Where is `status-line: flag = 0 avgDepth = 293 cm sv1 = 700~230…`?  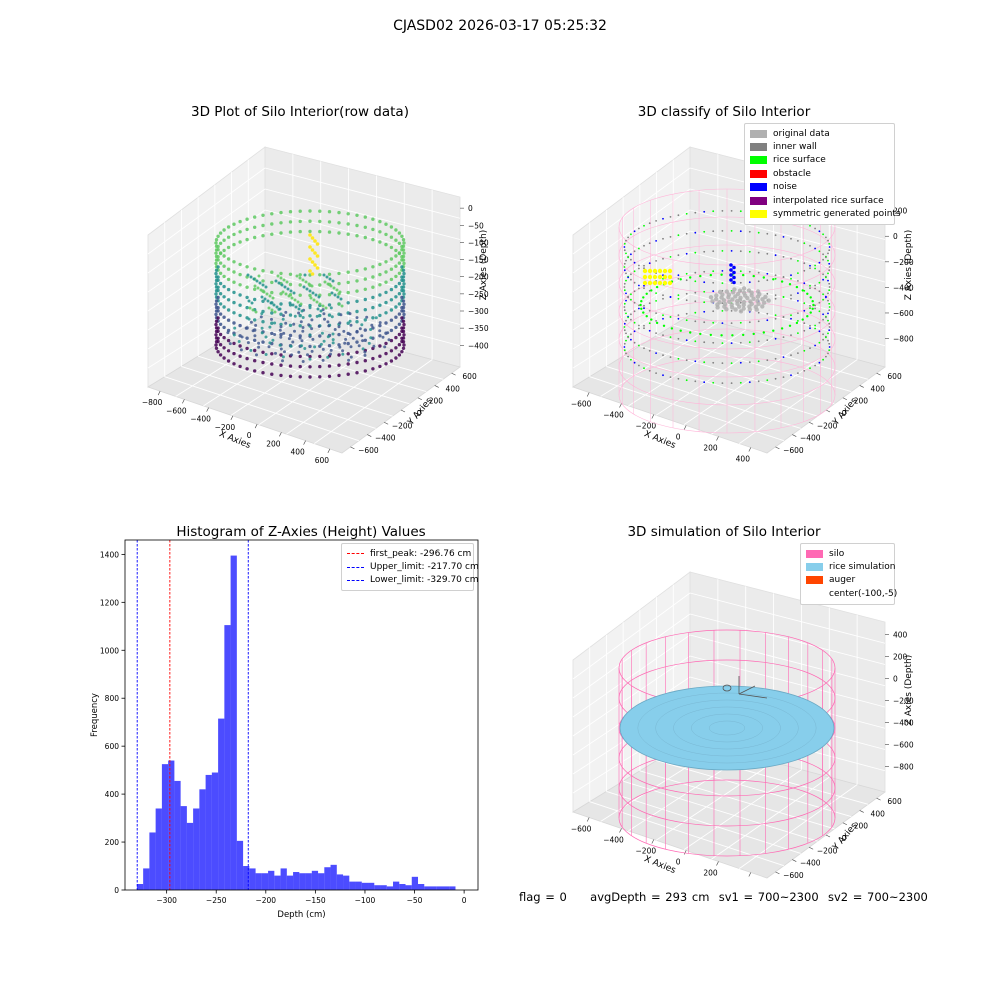
status-line: flag = 0 avgDepth = 293 cm sv1 = 700~230… is located at coordinates (723, 897).